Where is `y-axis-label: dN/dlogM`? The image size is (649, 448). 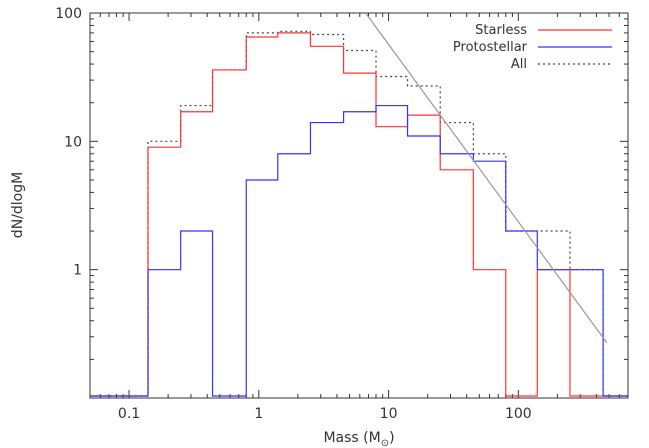
y-axis-label: dN/dlogM is located at coordinates (18, 205).